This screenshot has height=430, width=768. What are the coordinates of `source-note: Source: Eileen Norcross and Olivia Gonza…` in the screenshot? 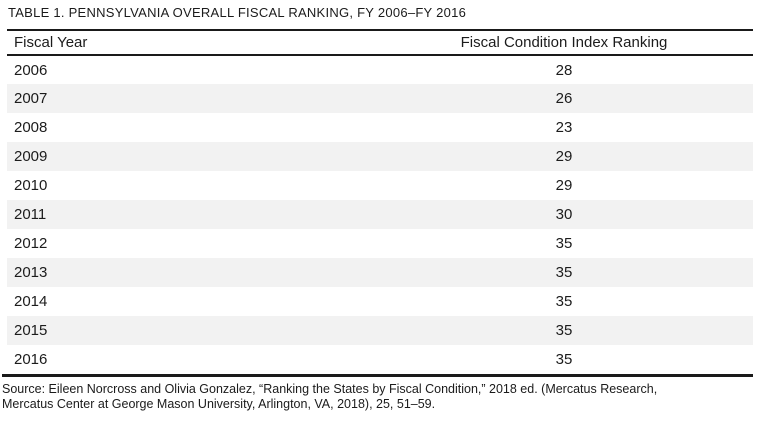 It's located at (380, 397).